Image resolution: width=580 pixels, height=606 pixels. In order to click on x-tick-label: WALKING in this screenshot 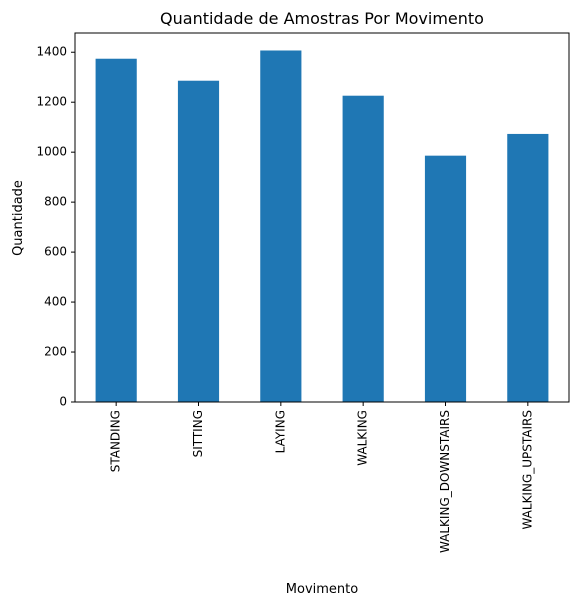, I will do `click(363, 438)`.